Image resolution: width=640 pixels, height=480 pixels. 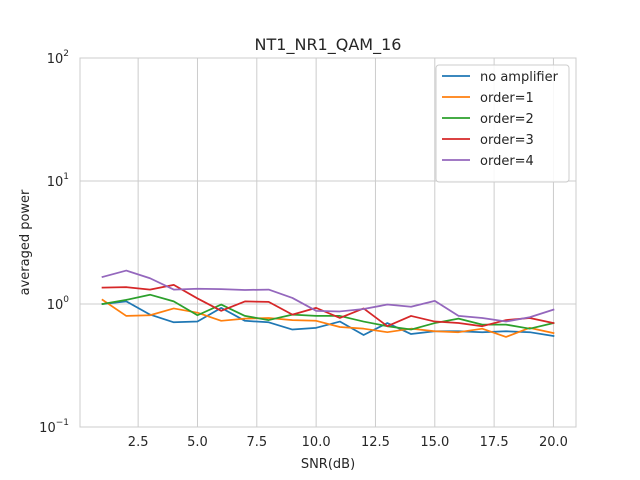 I want to click on legend-box, so click(x=502, y=123).